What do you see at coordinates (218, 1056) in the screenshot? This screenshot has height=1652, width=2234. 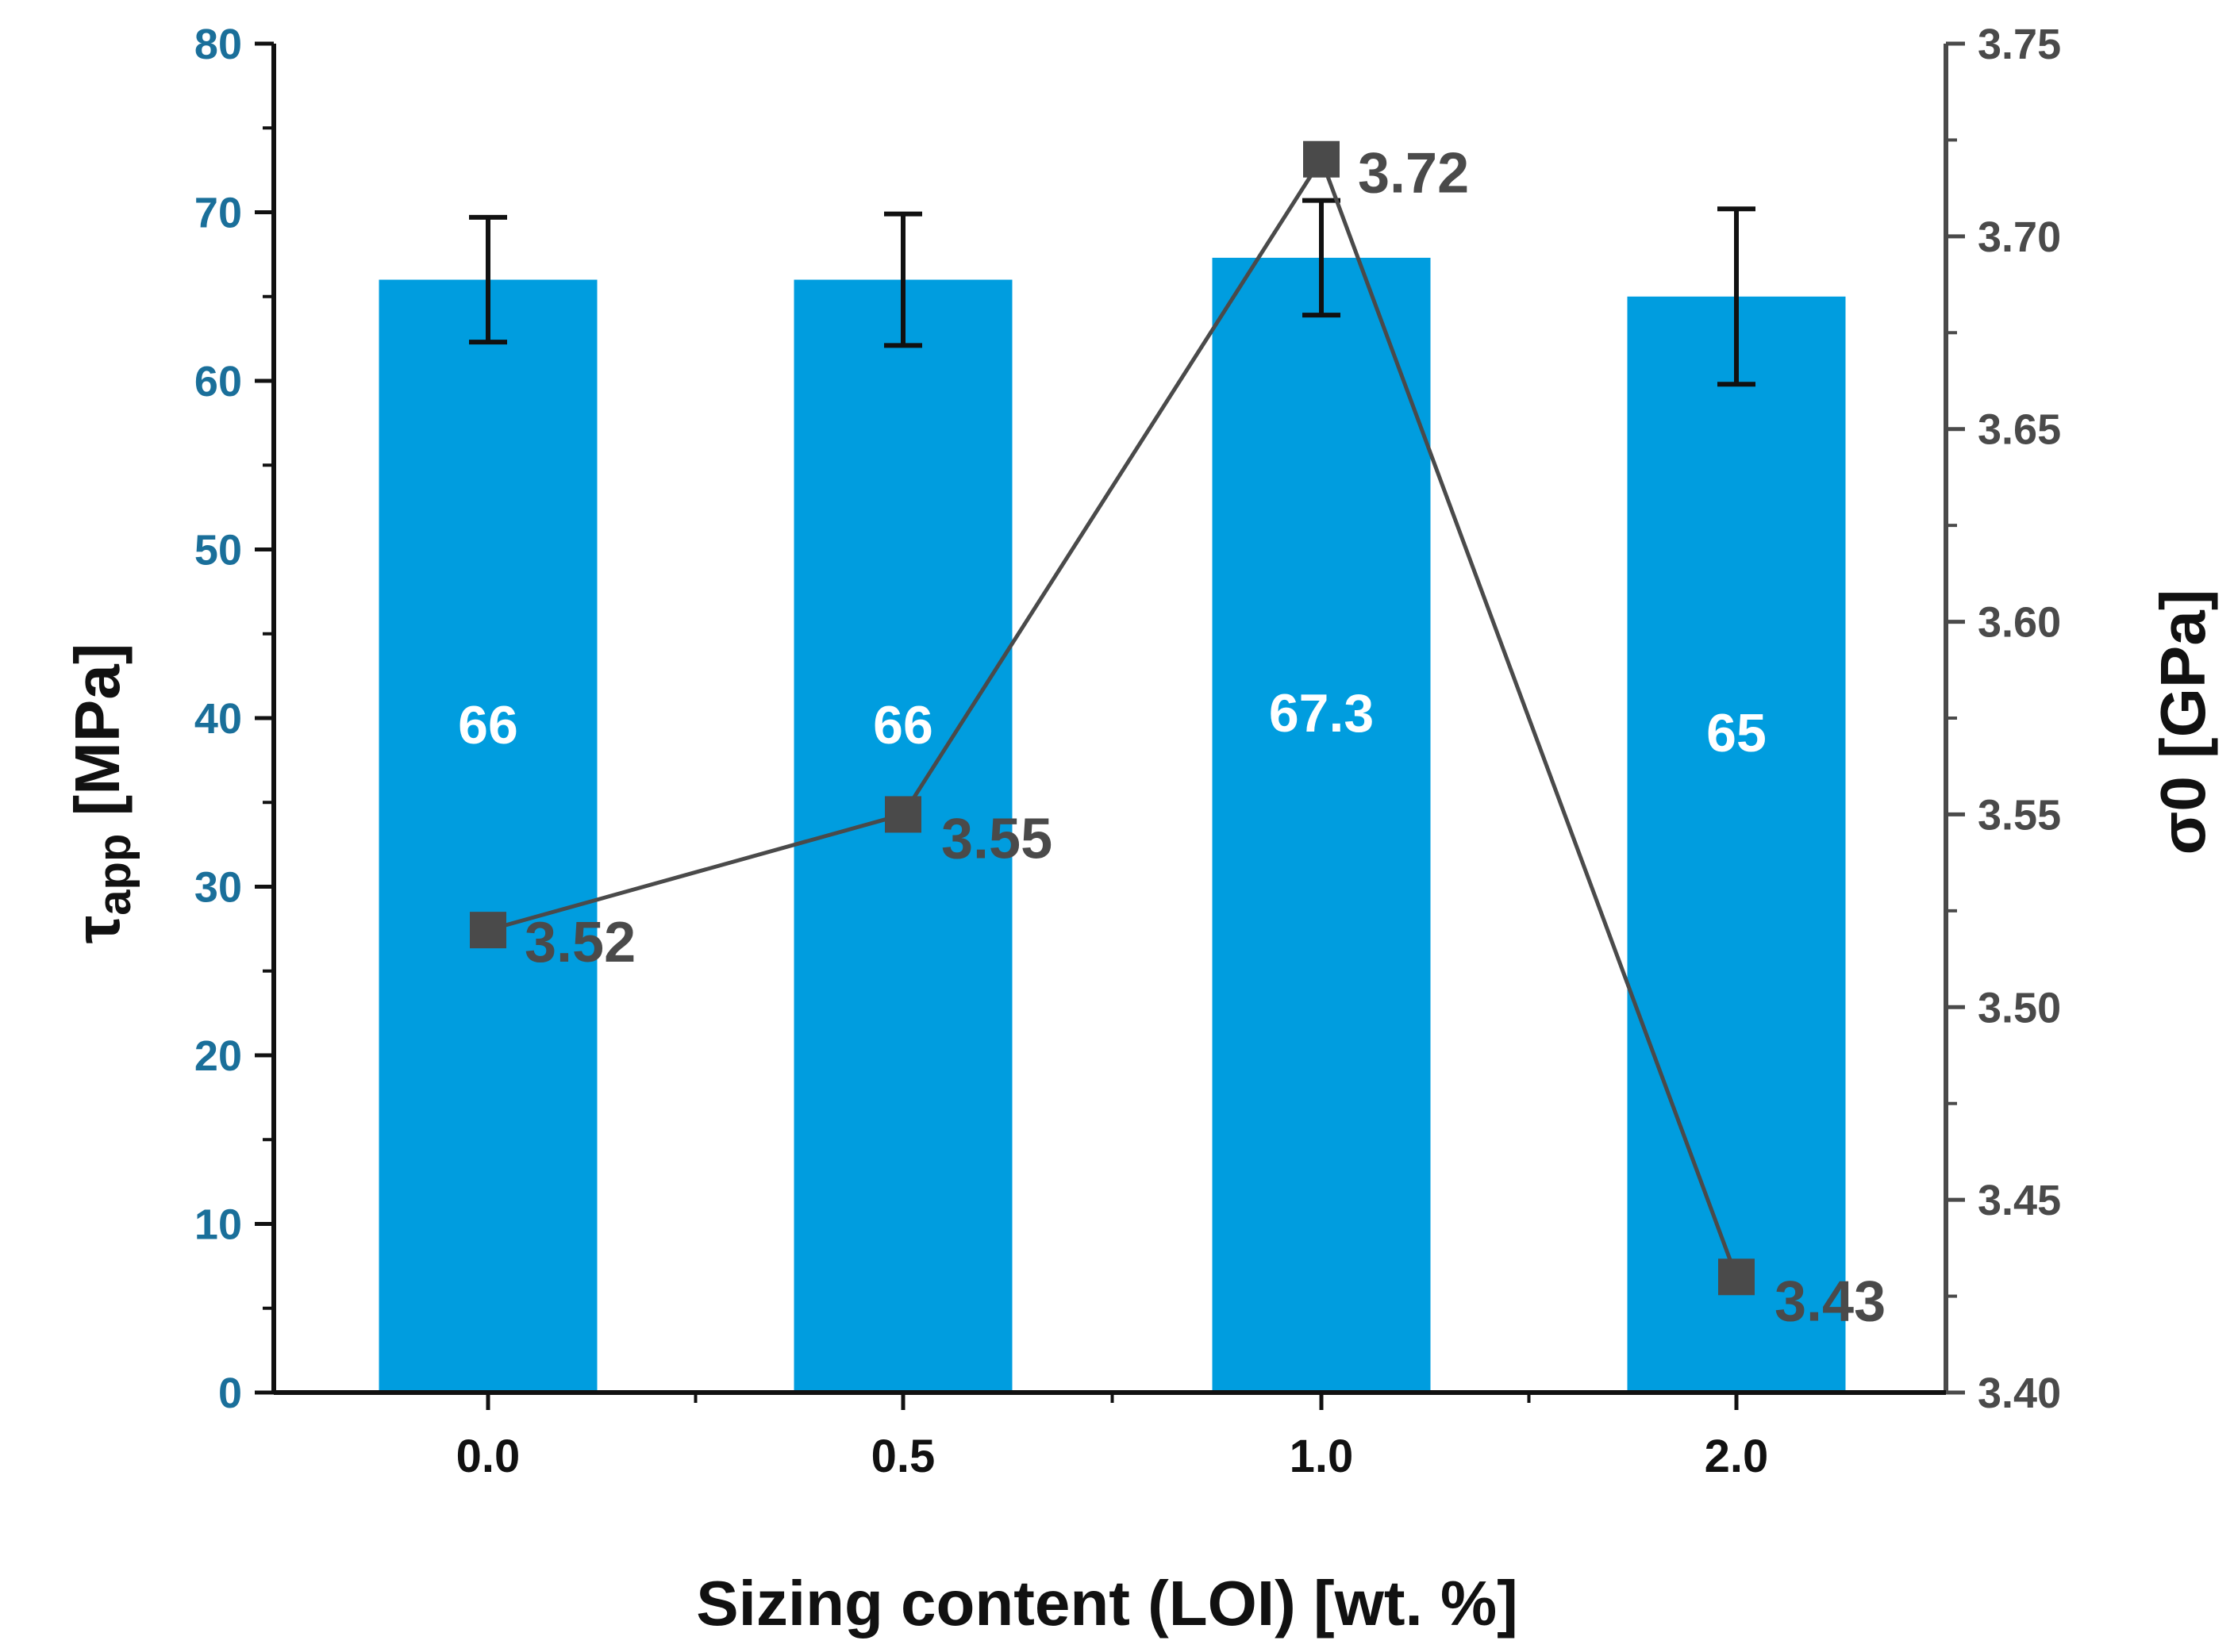 I see `y-left-tick-label-20: 20` at bounding box center [218, 1056].